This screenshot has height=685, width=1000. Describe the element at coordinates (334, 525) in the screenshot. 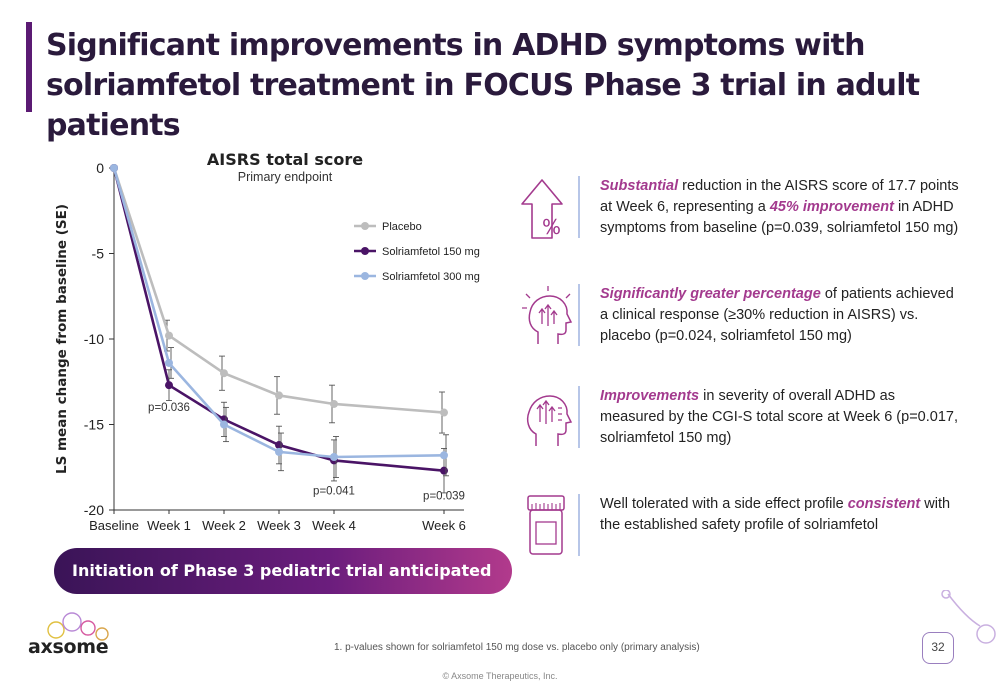

I see `x-tick-label: Week 4` at that location.